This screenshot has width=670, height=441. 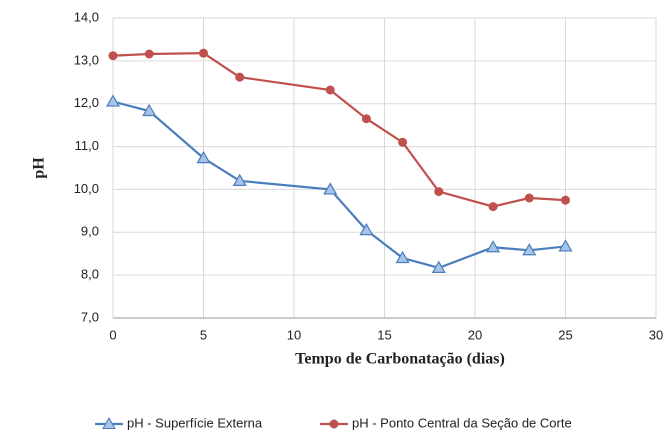 I want to click on y-tick-label: 13,0, so click(x=86, y=59).